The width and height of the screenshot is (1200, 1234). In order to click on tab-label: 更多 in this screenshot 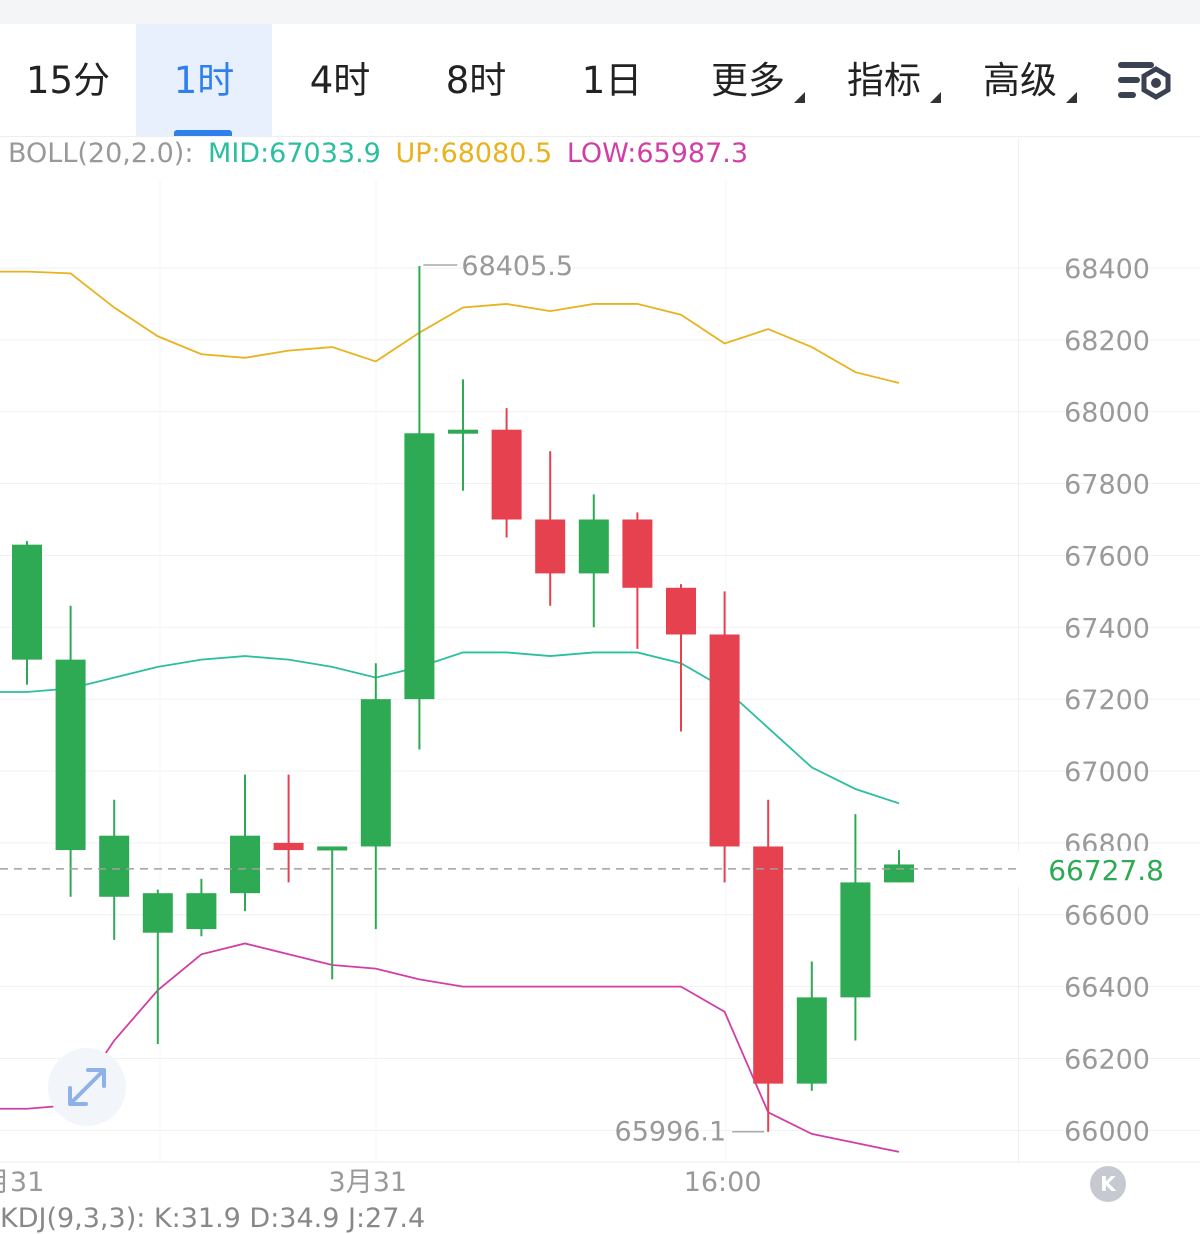, I will do `click(748, 80)`.